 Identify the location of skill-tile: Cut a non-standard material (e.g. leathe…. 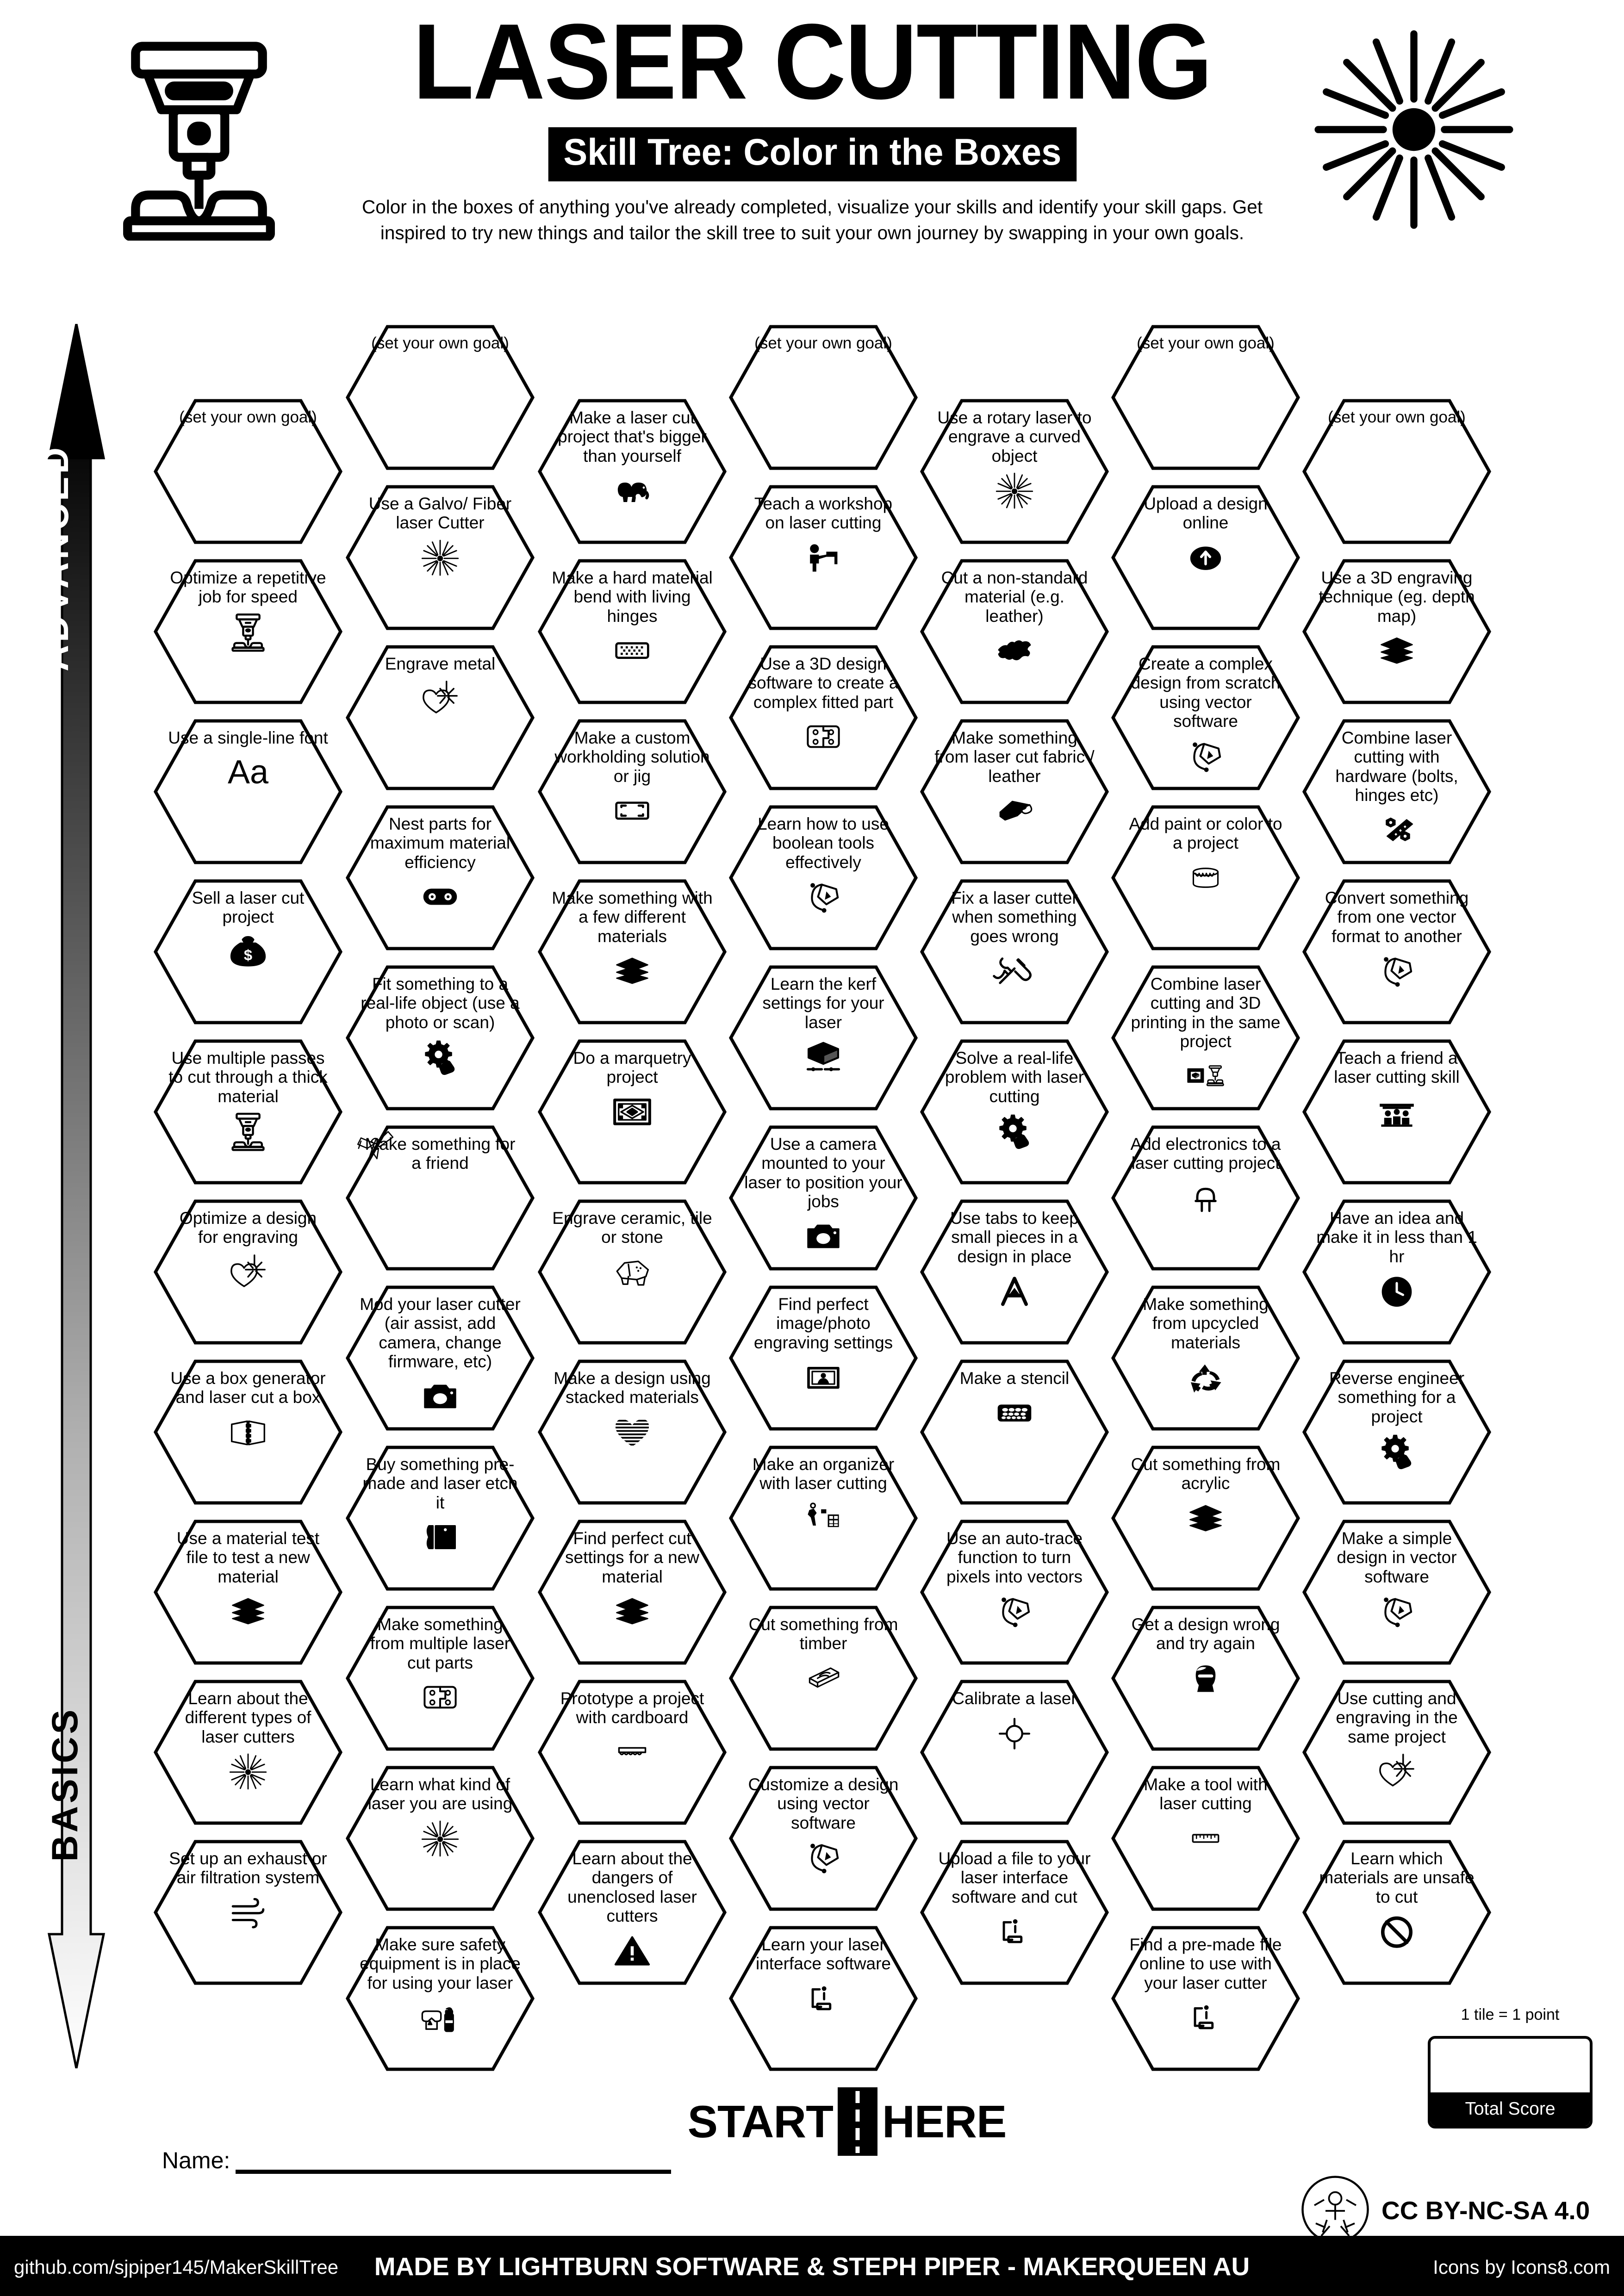
(1014, 632).